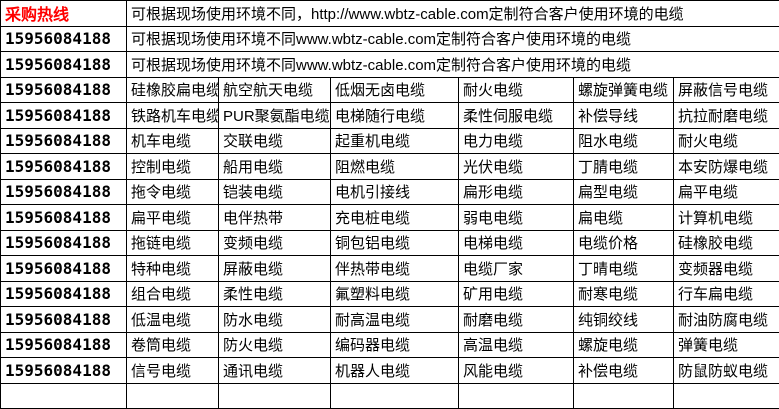 The width and height of the screenshot is (779, 409). Describe the element at coordinates (172, 268) in the screenshot. I see `cable-category-link: 特种电缆` at that location.